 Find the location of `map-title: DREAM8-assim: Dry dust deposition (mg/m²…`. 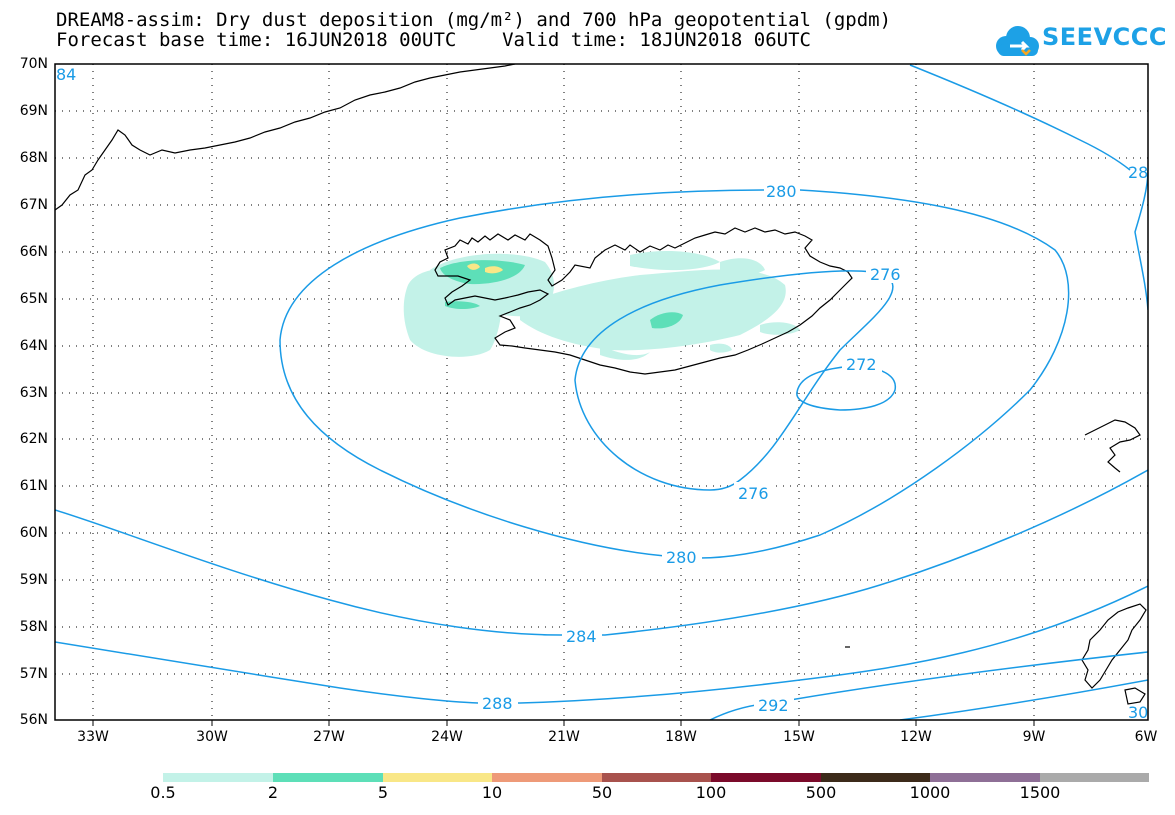

map-title: DREAM8-assim: Dry dust deposition (mg/m²… is located at coordinates (474, 20).